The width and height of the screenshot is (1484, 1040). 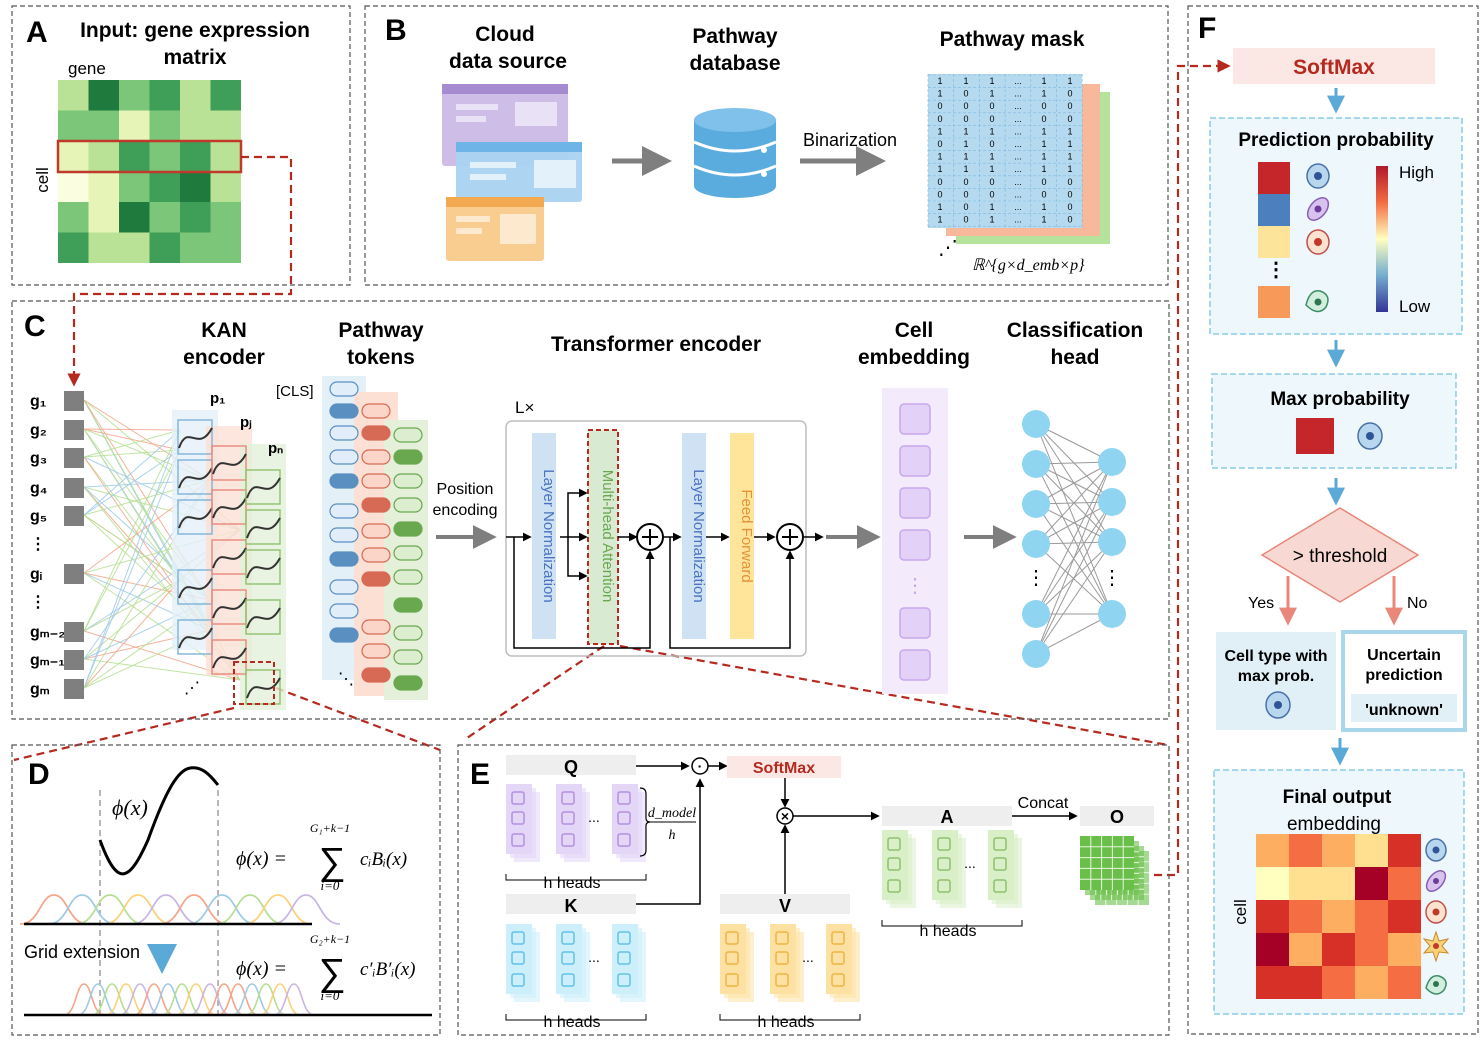 I want to click on cls-token-label: [CLS], so click(x=295, y=391).